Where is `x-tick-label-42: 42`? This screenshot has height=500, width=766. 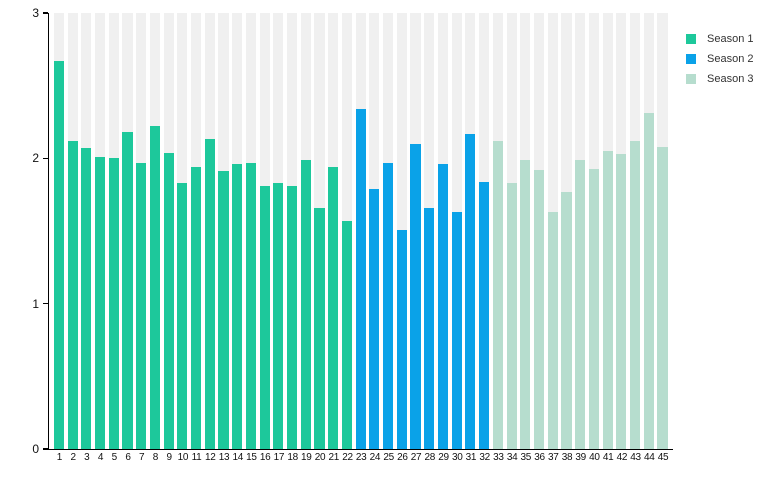 x-tick-label-42: 42 is located at coordinates (622, 457).